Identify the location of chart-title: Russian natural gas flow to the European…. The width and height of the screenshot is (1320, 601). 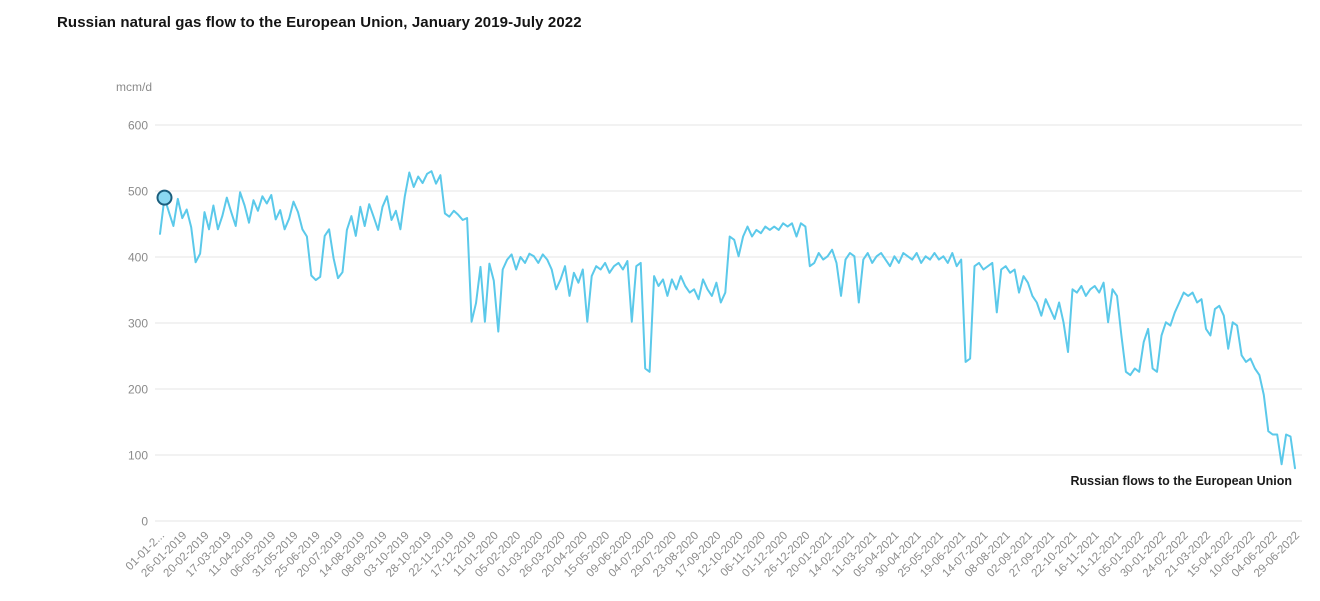
(319, 22).